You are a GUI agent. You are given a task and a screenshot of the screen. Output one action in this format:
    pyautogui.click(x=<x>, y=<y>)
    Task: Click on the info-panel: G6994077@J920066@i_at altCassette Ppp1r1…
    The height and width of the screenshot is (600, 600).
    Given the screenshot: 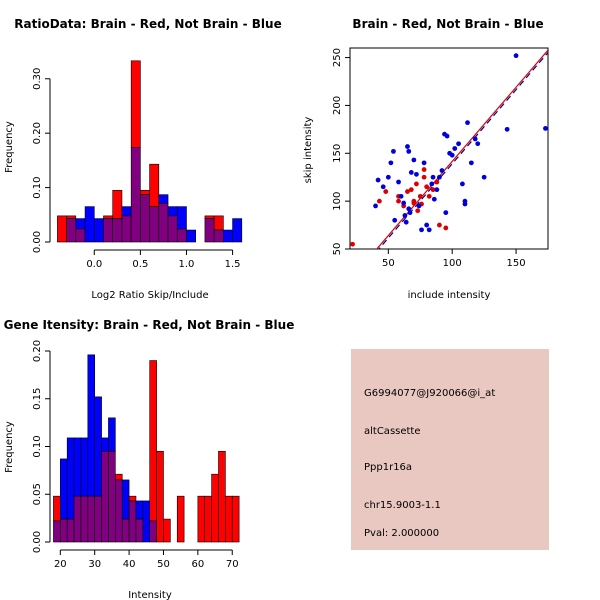 What is the action you would take?
    pyautogui.click(x=450, y=449)
    